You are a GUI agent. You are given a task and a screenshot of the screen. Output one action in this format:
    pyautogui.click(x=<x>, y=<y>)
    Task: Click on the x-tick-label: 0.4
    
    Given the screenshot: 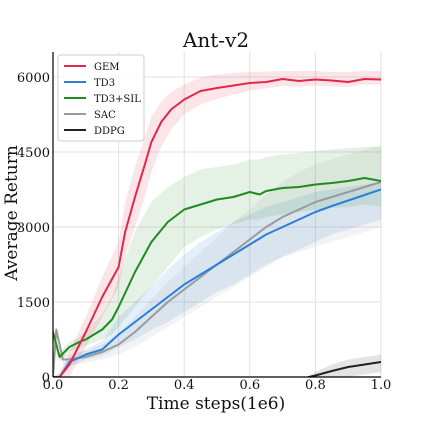 What is the action you would take?
    pyautogui.click(x=184, y=385)
    